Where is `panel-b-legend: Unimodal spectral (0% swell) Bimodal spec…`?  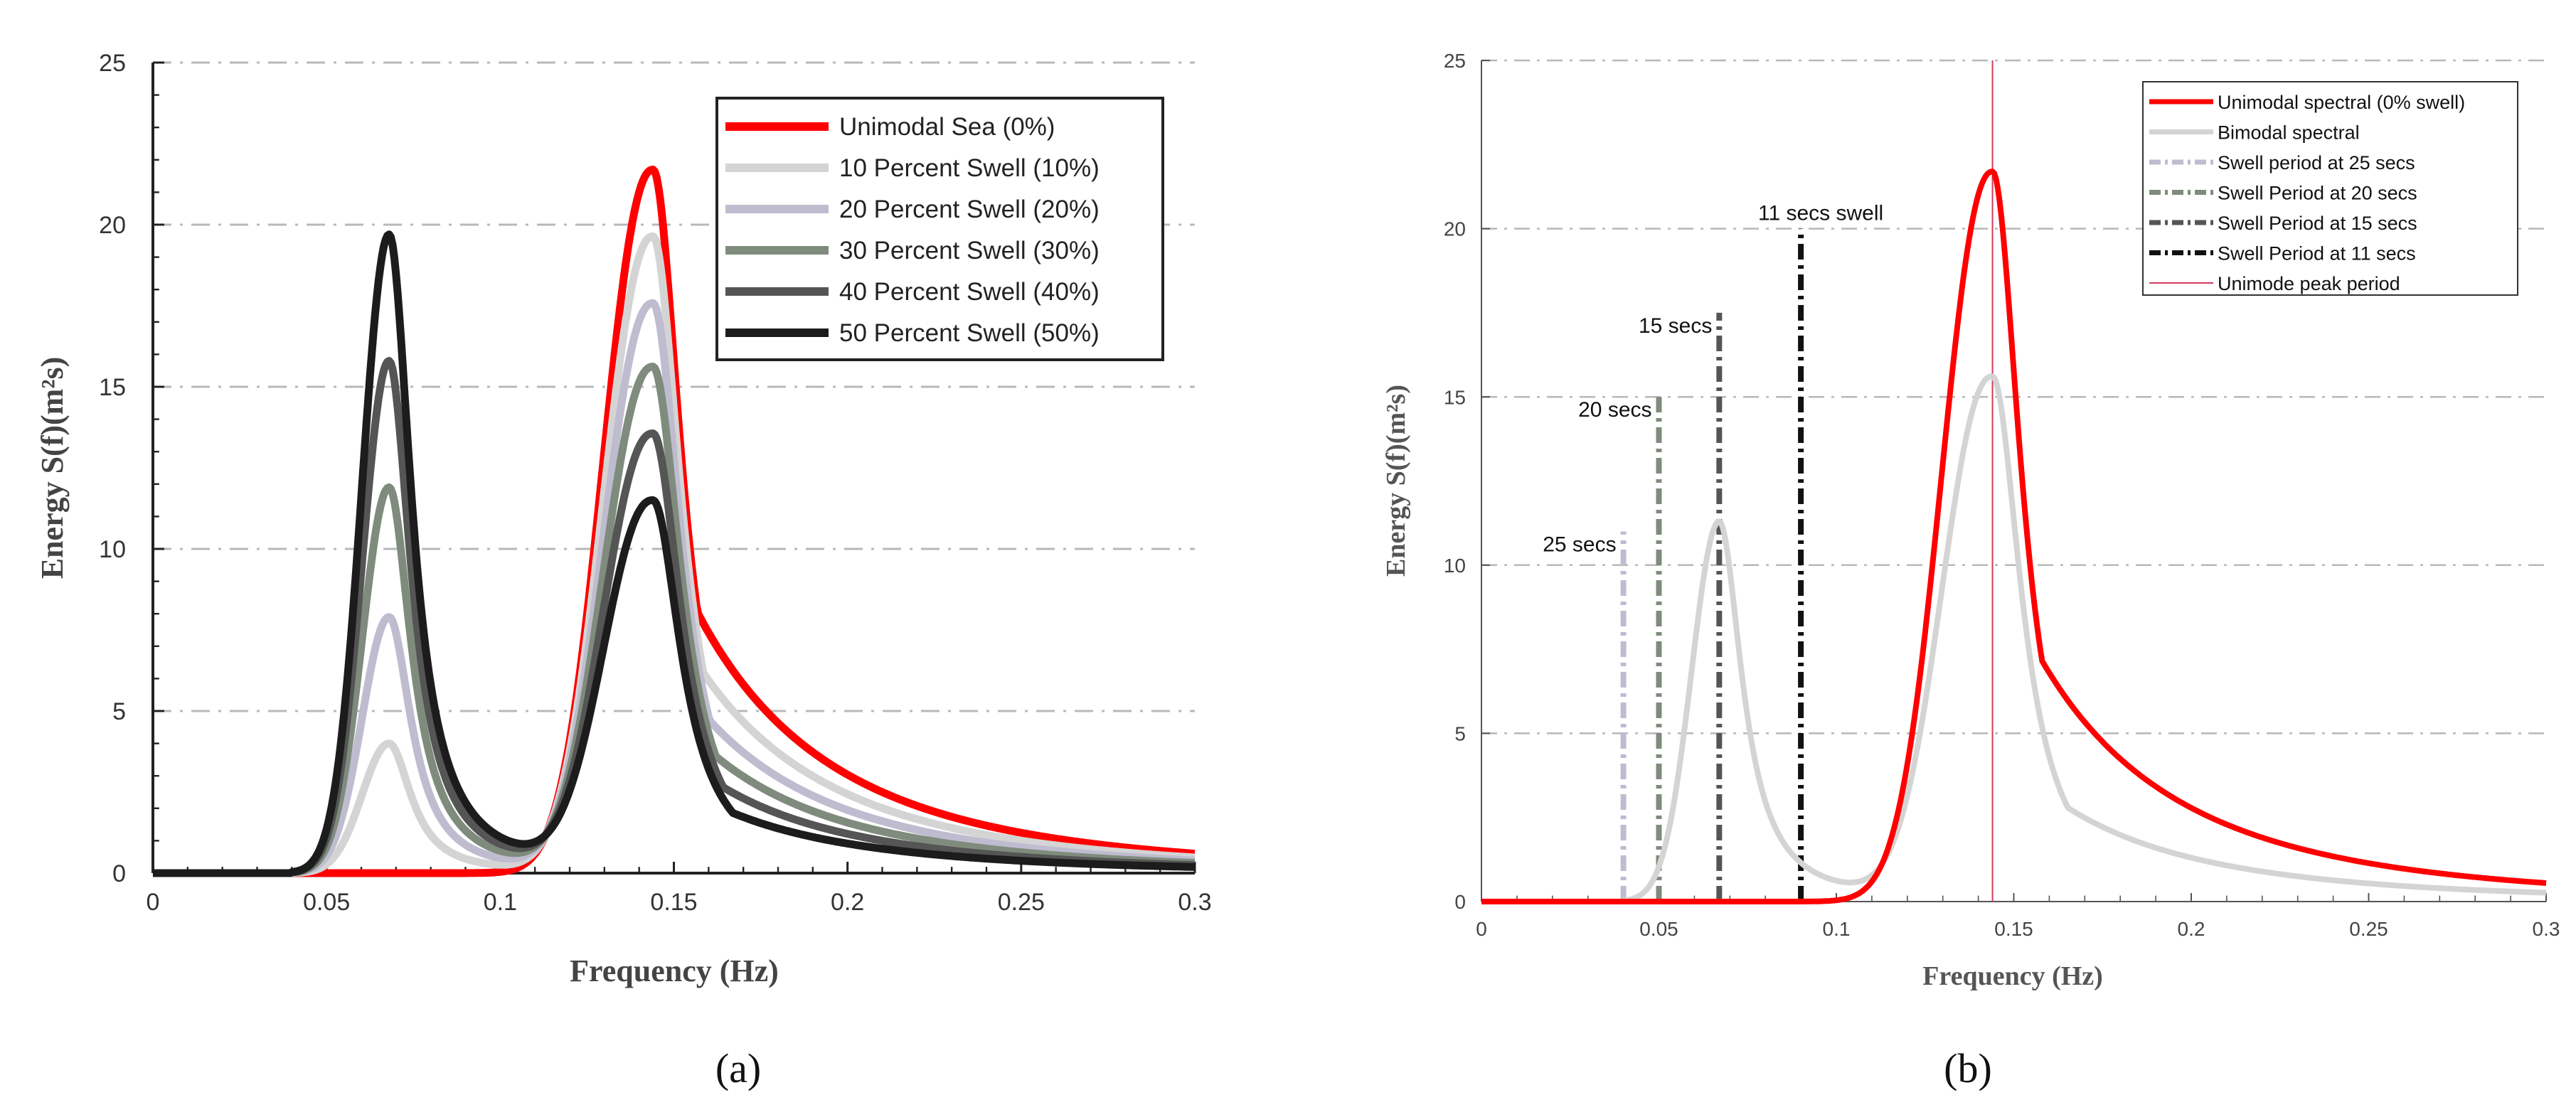
panel-b-legend: Unimodal spectral (0% swell) Bimodal spec… is located at coordinates (2330, 188).